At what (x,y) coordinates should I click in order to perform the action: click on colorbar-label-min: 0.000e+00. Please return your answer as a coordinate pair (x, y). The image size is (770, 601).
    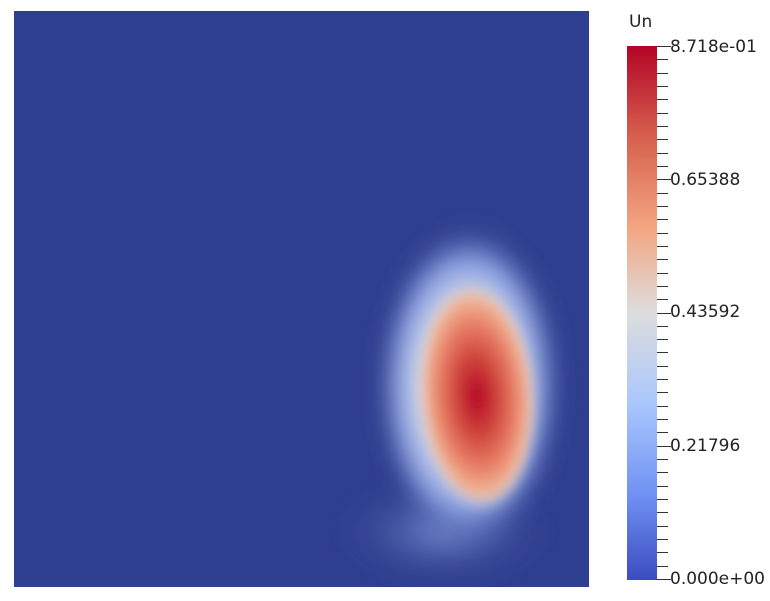
    Looking at the image, I should click on (718, 579).